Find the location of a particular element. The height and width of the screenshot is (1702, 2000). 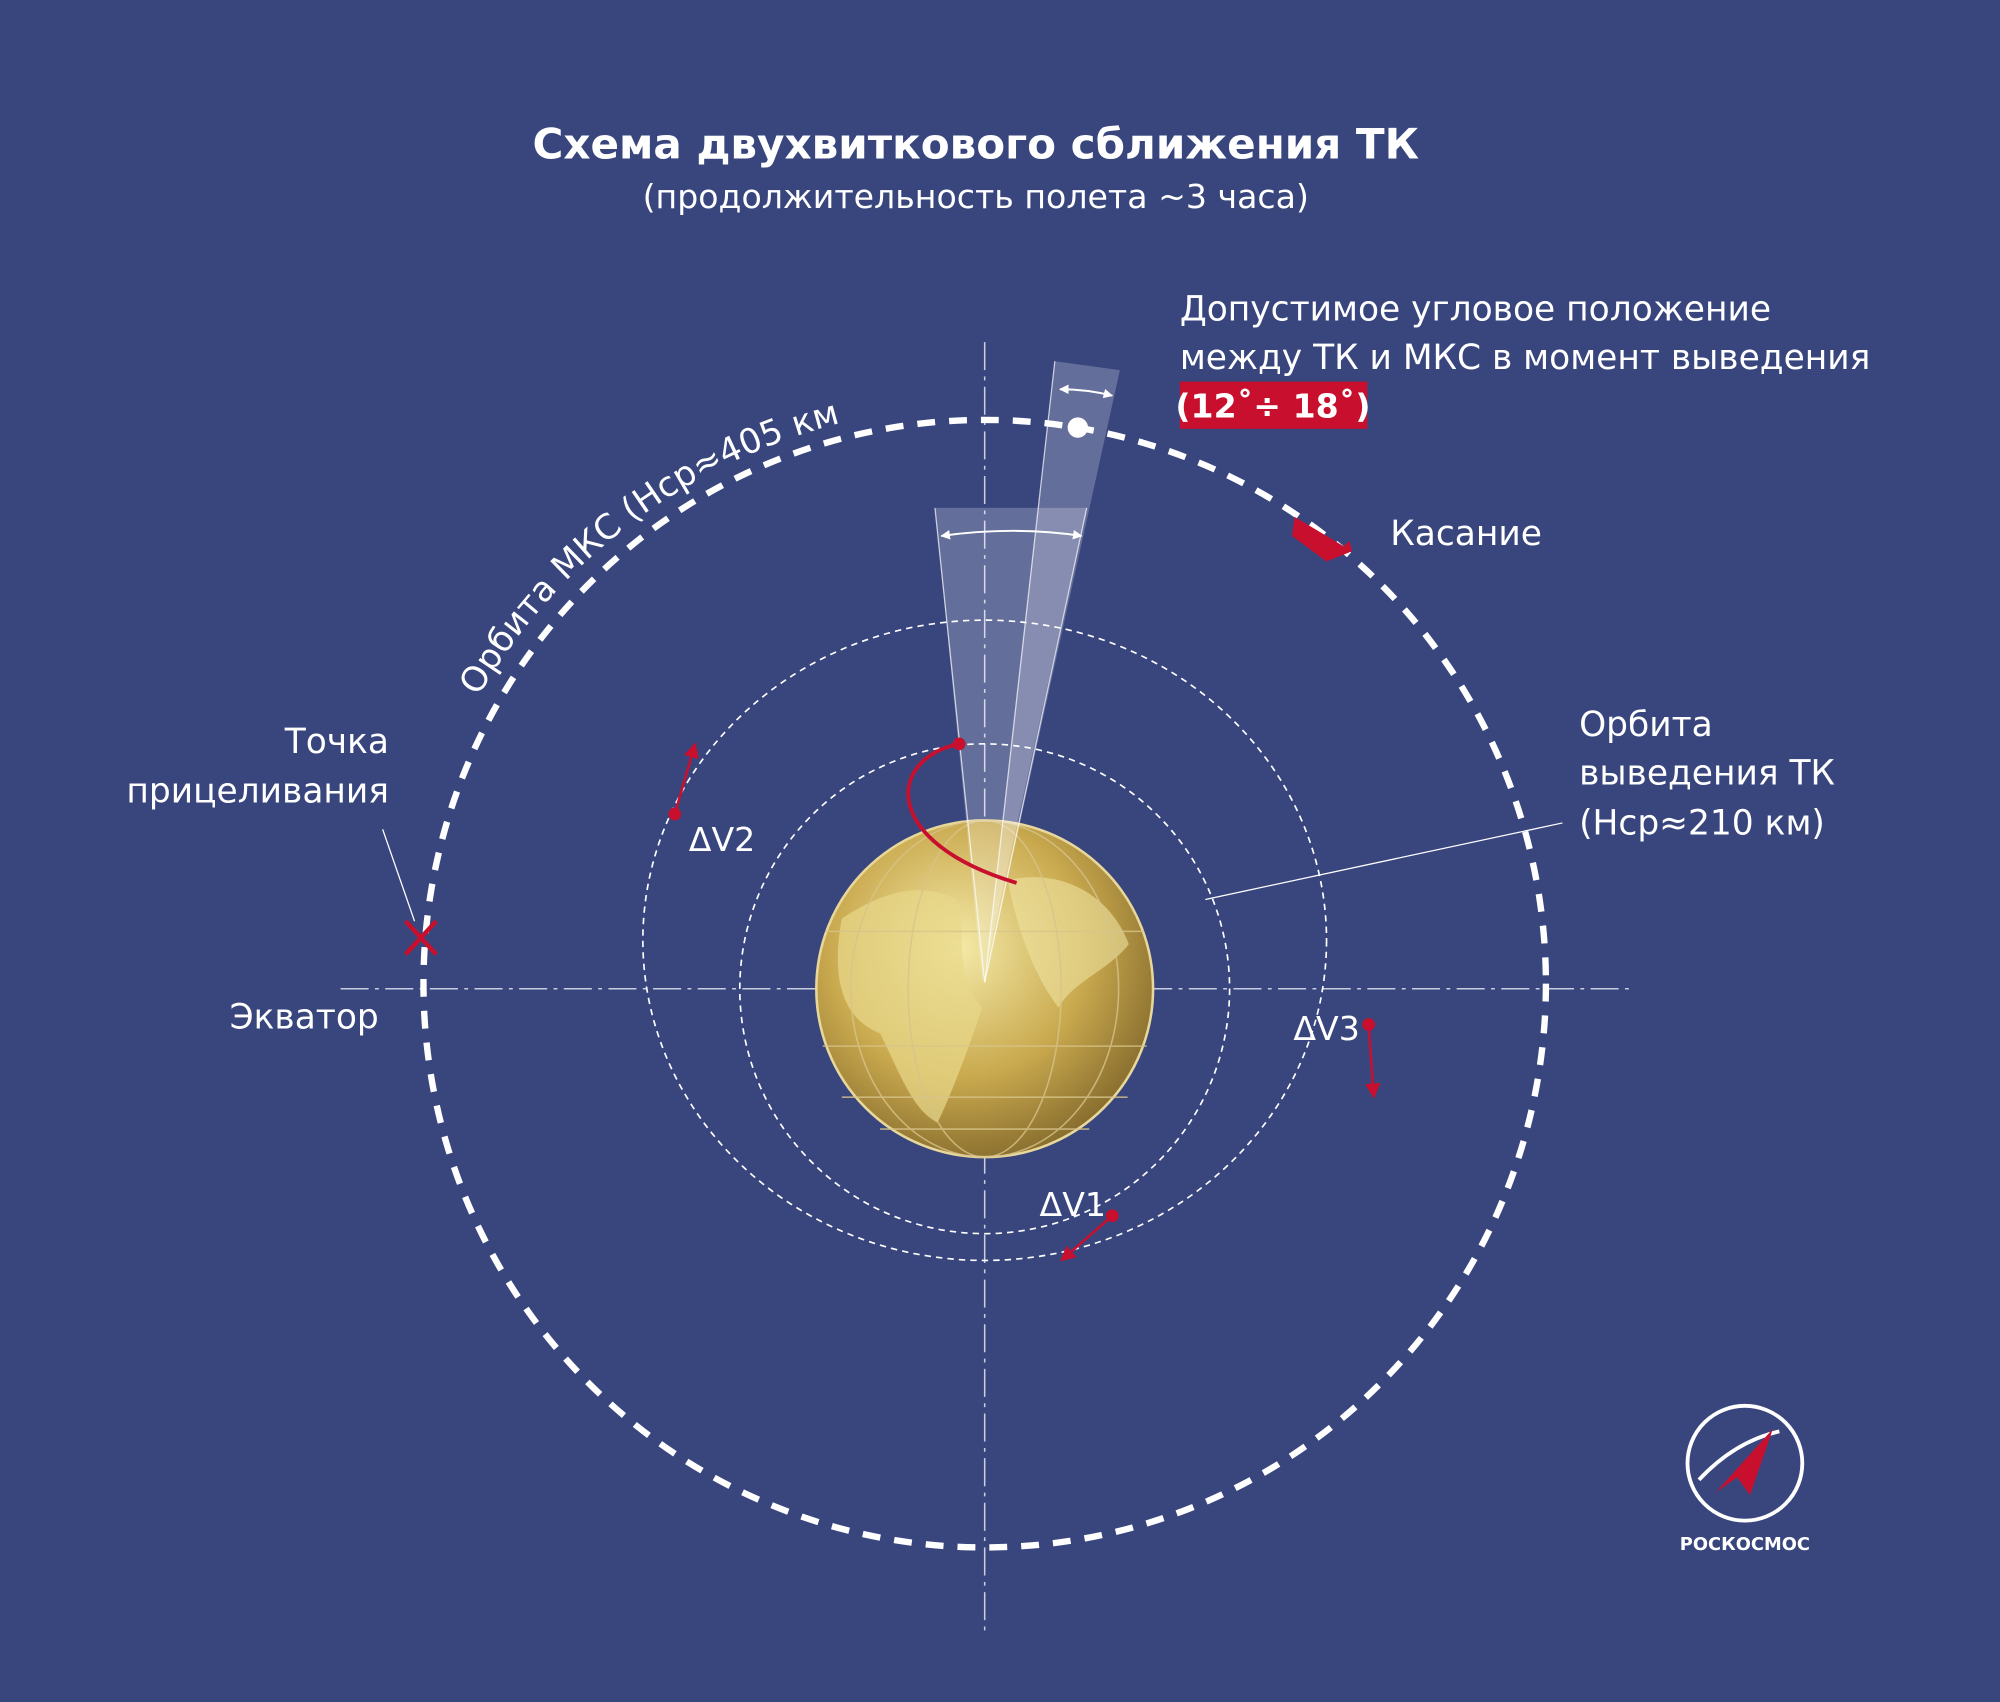

subtitle: (продолжительность полета ~3 часа) is located at coordinates (976, 196).